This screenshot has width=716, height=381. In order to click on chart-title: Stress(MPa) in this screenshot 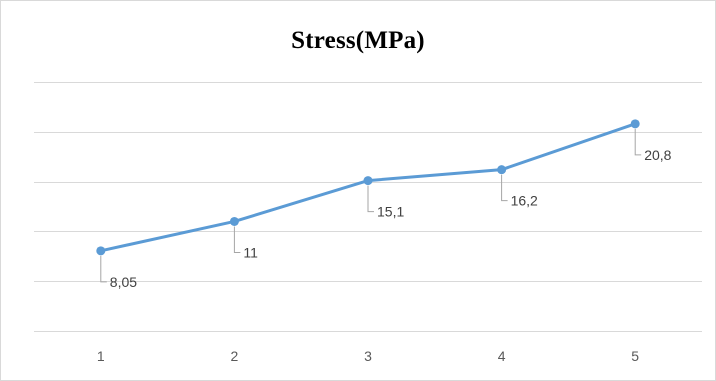, I will do `click(358, 40)`.